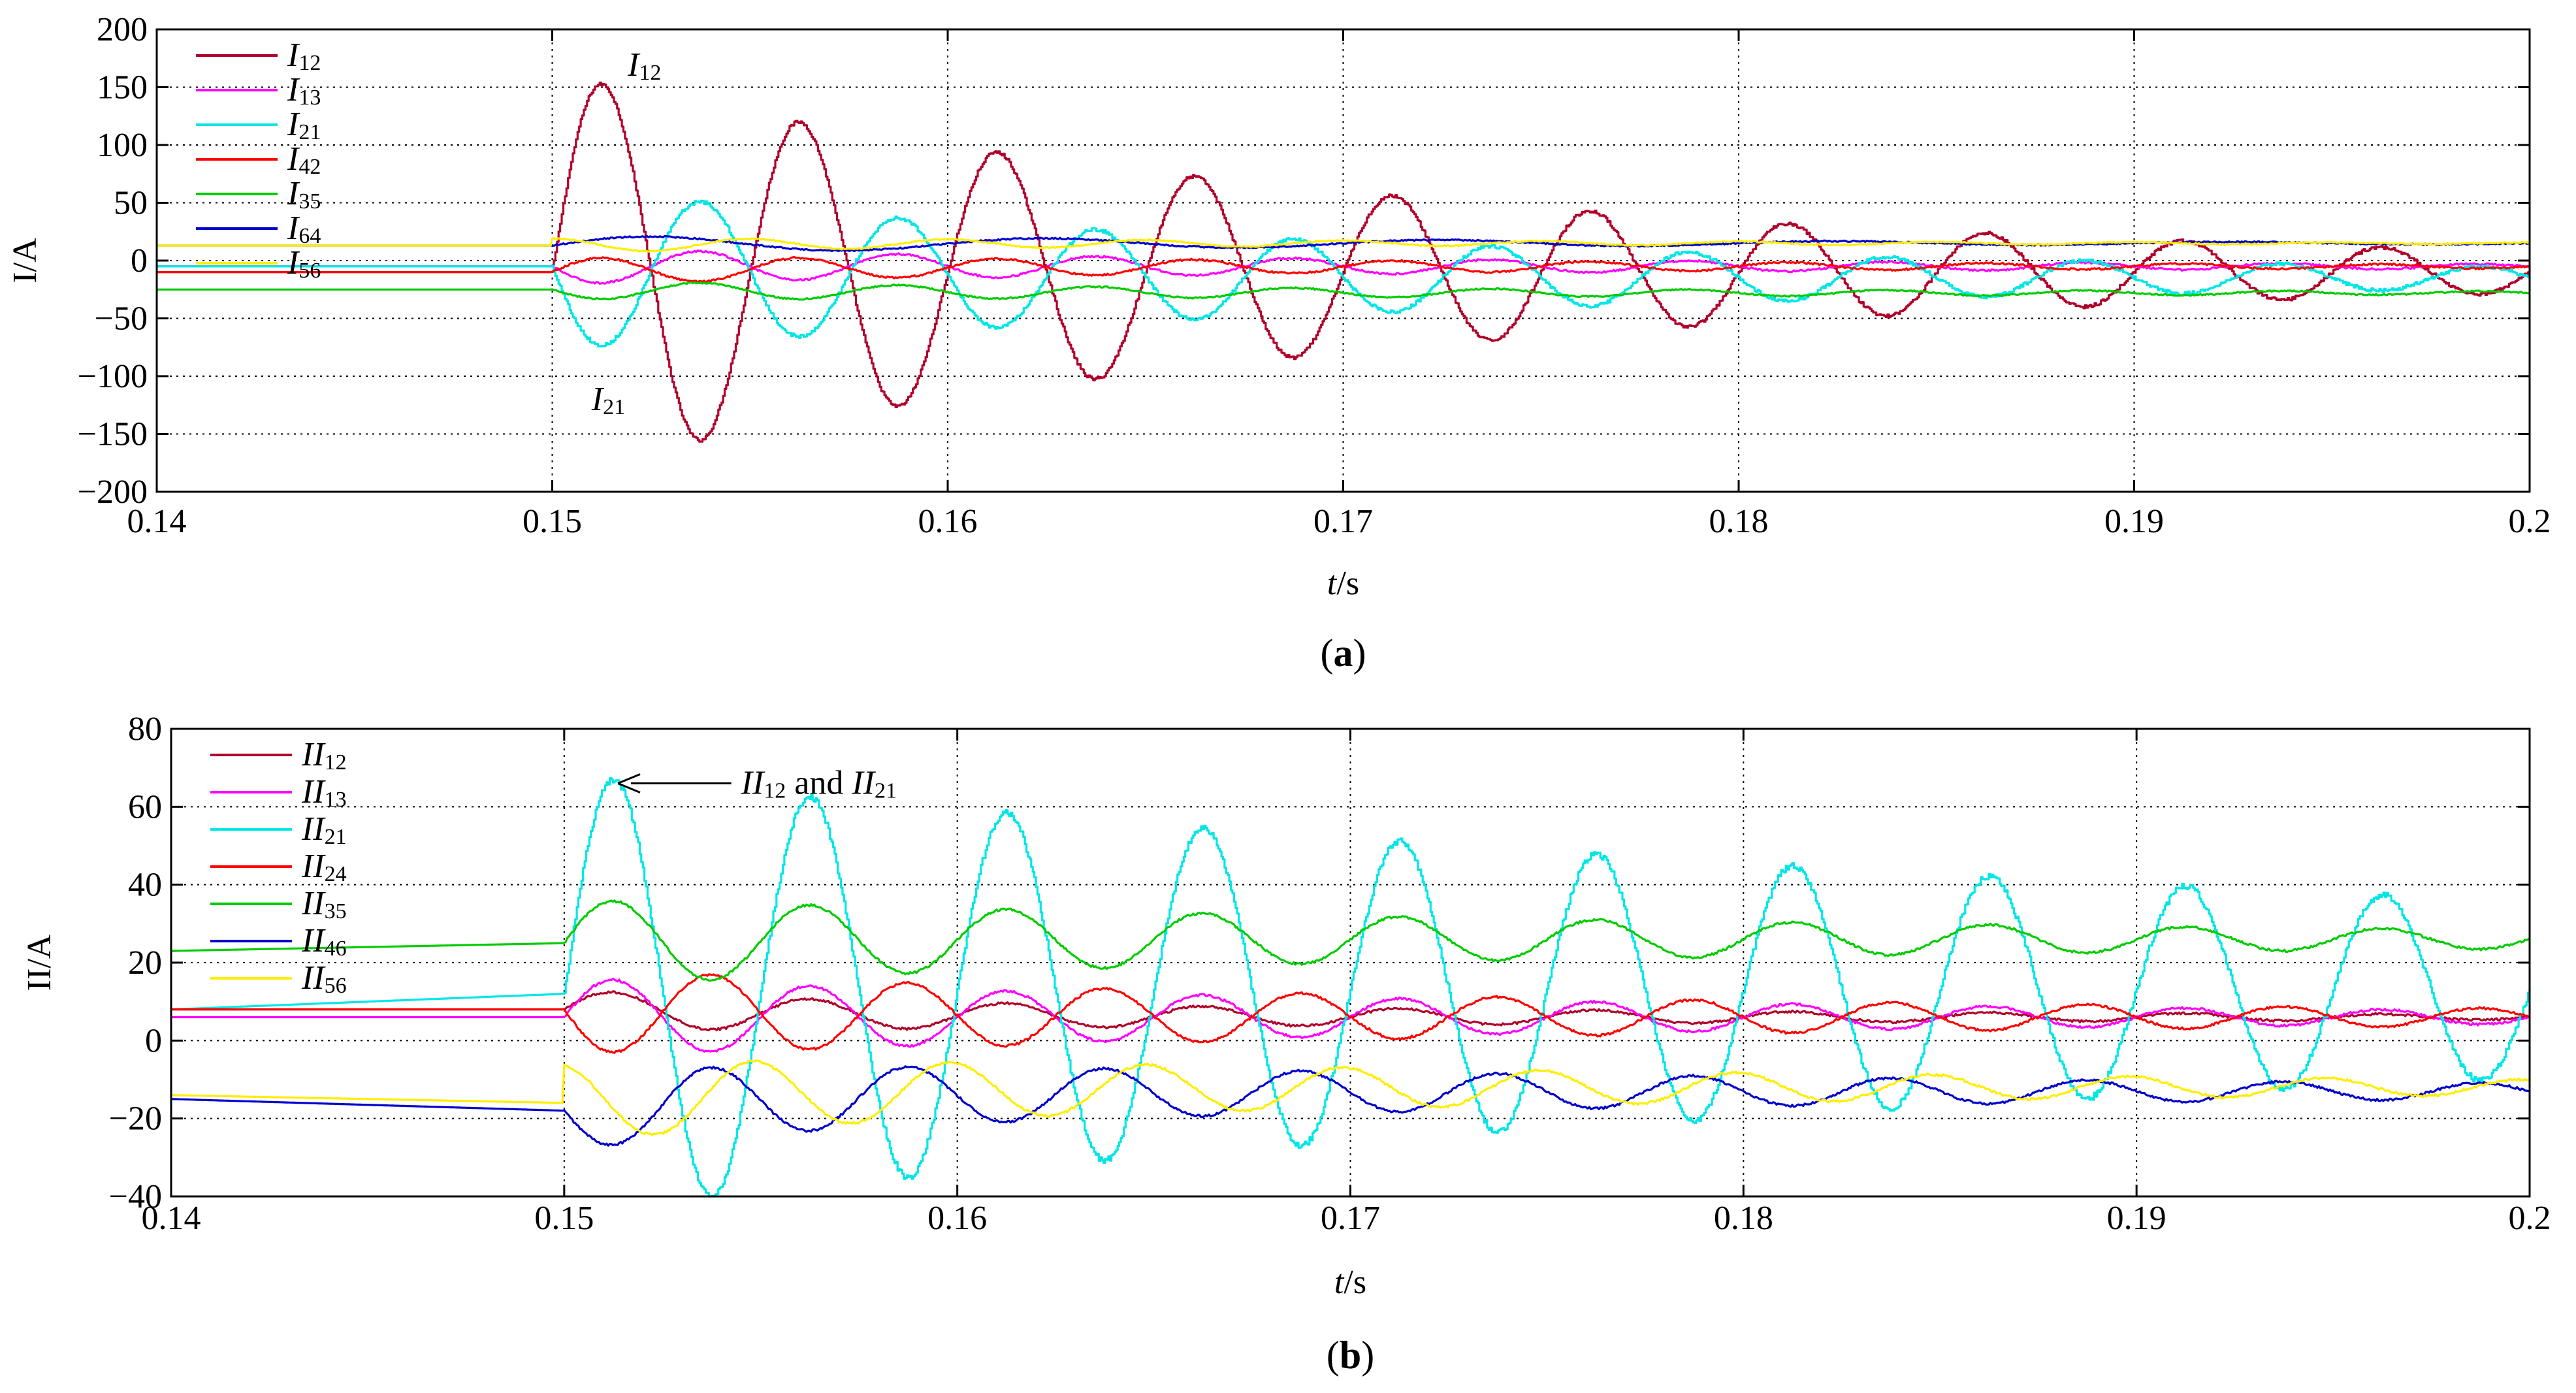 The image size is (2576, 1393). I want to click on legend-label-II13: II13, so click(324, 792).